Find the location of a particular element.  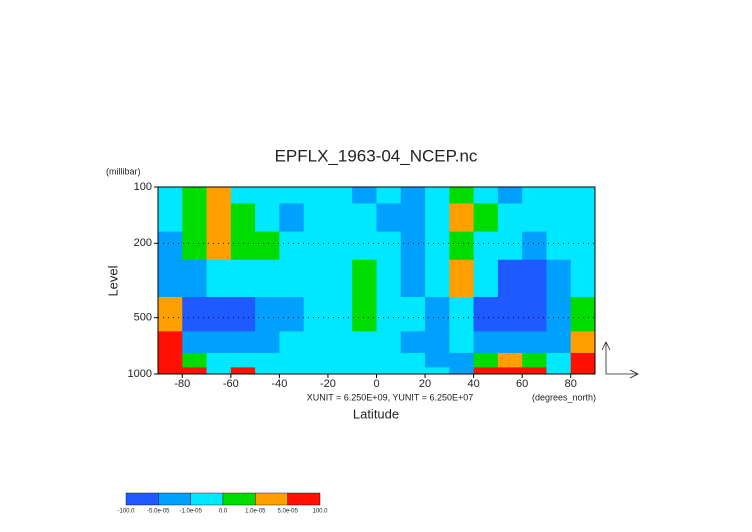

y-axis-label: Level is located at coordinates (112, 280).